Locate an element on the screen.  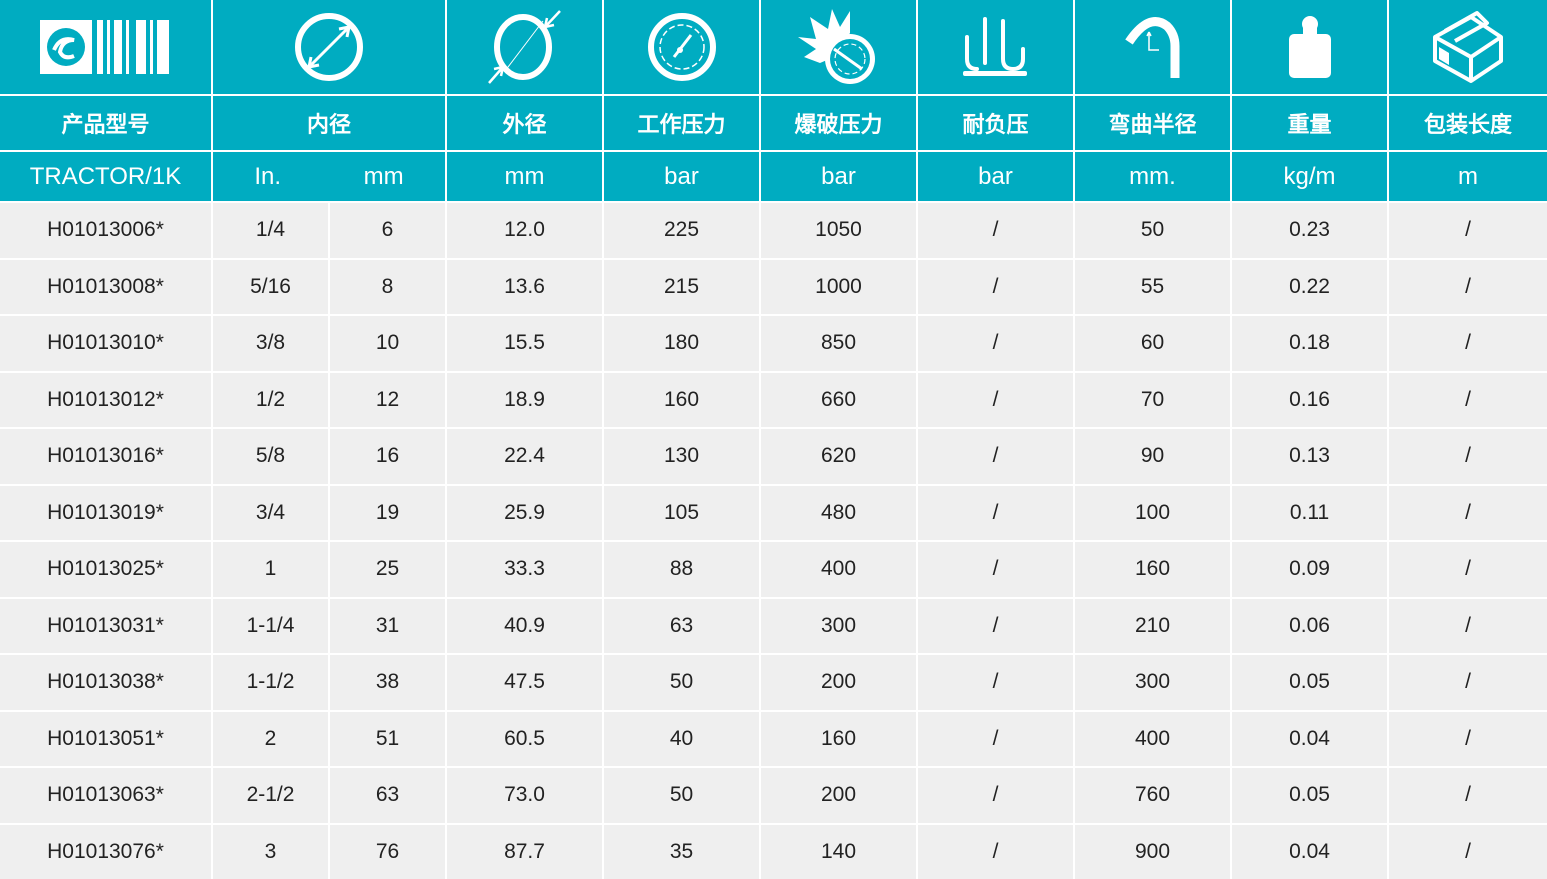
cell-burst-pressure: 480 is located at coordinates (838, 512).